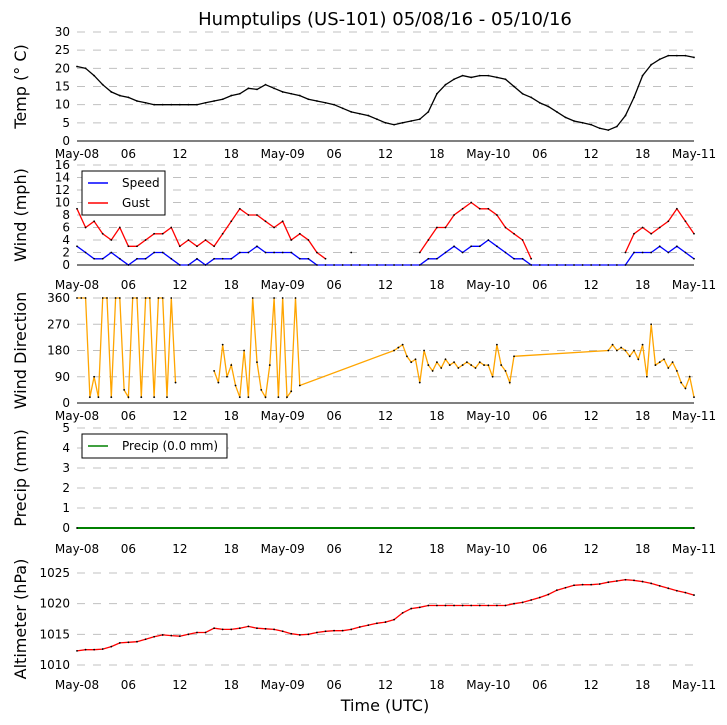 The width and height of the screenshot is (727, 725). I want to click on y-axis-label: Wind (mph), so click(20, 215).